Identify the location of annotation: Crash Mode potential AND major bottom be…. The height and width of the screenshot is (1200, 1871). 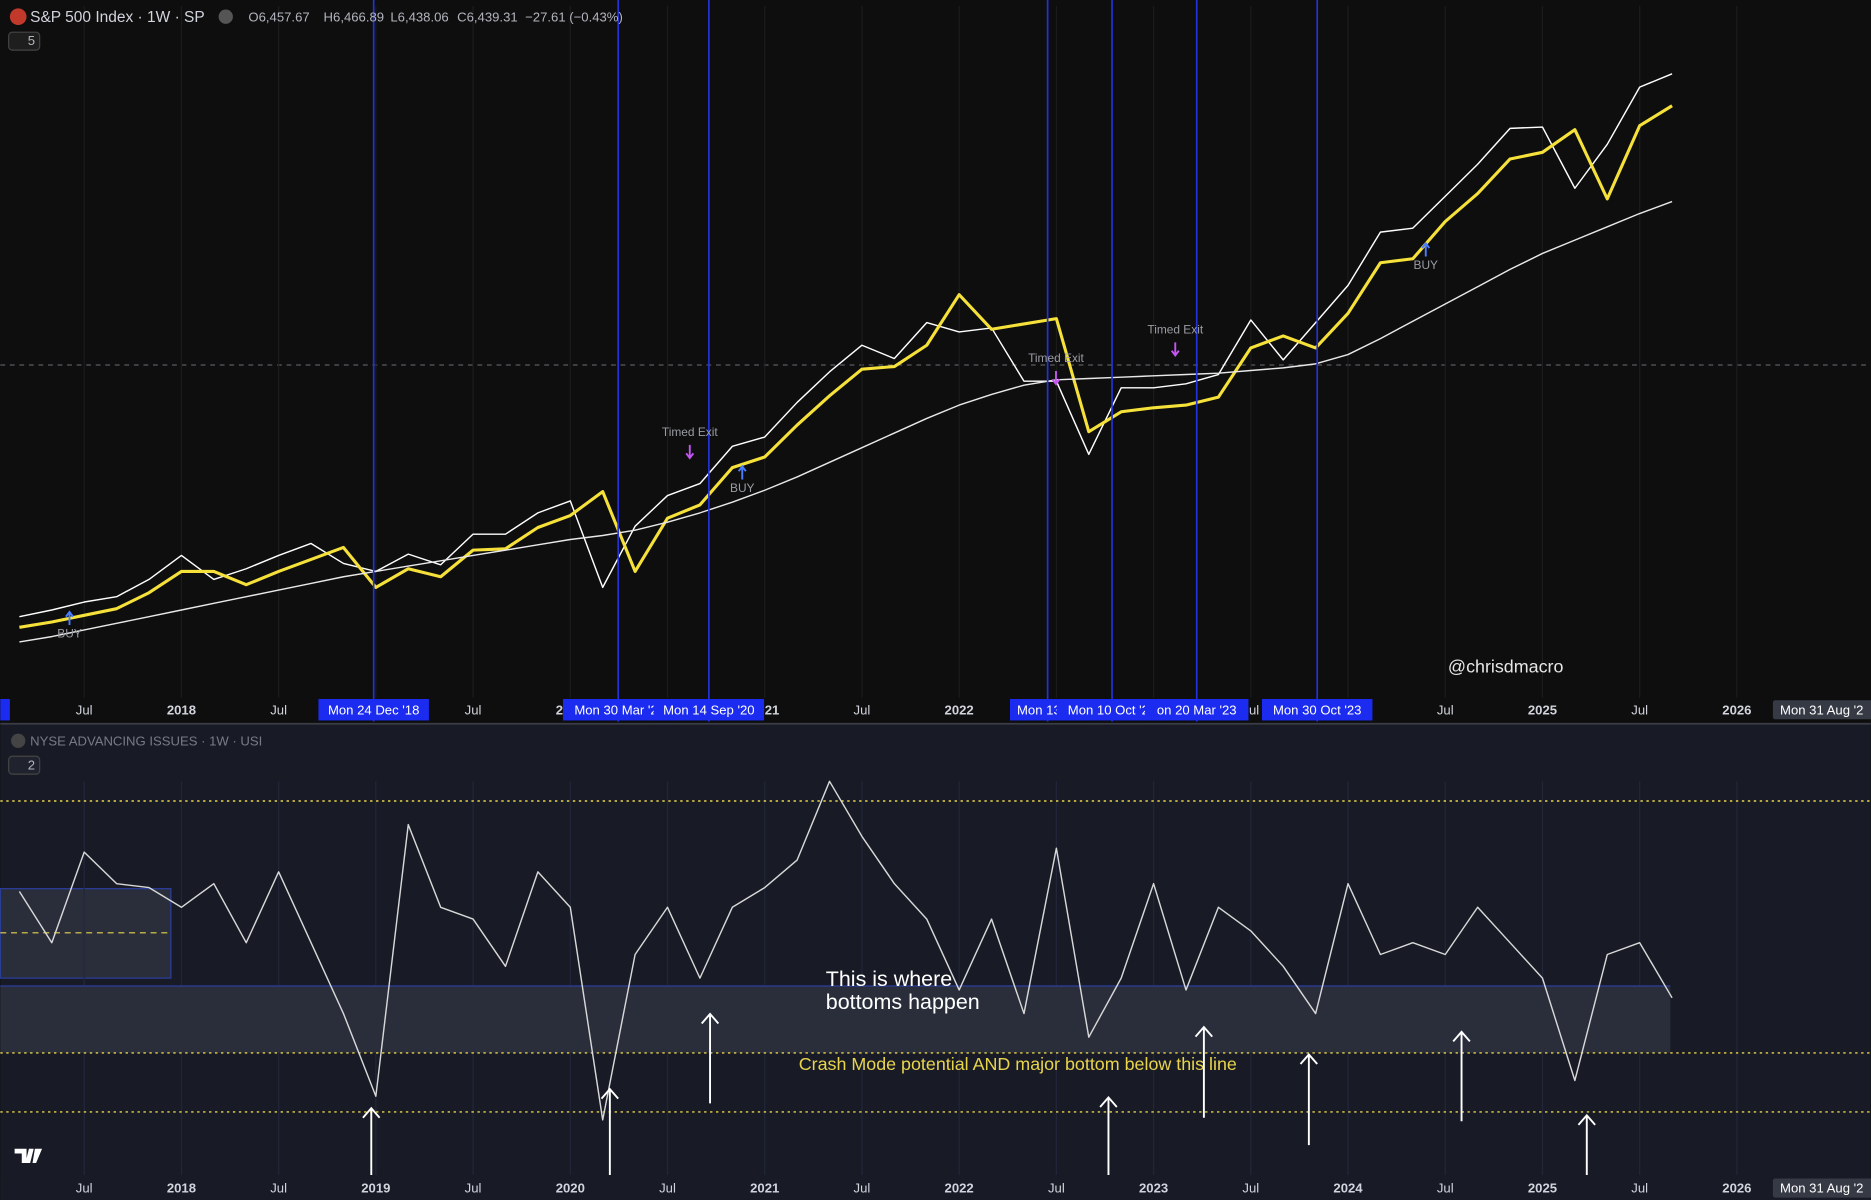
(1018, 1064).